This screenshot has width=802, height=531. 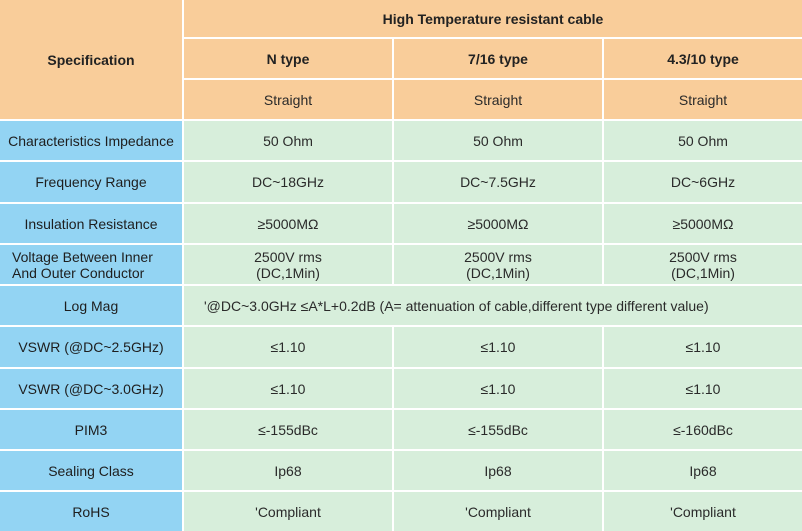 I want to click on row-label-frequency: Frequency Range, so click(x=91, y=182).